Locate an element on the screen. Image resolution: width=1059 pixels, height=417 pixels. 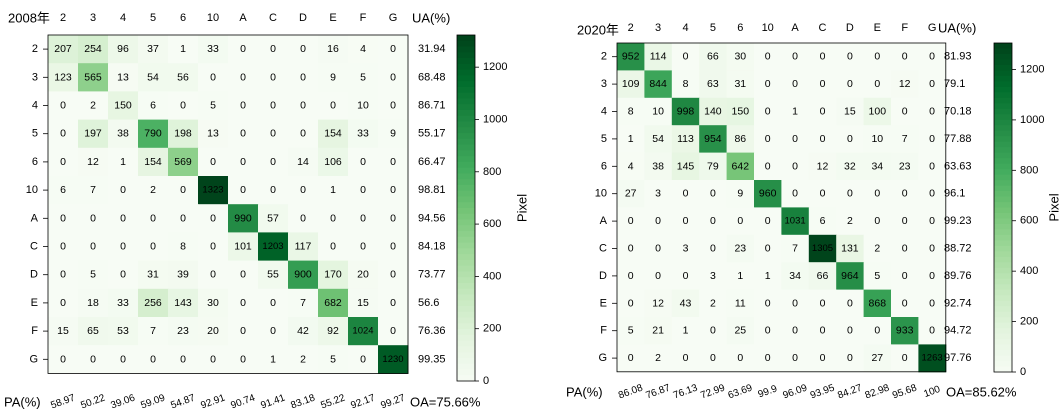
colorbar-tick-label: 200 is located at coordinates (1029, 322).